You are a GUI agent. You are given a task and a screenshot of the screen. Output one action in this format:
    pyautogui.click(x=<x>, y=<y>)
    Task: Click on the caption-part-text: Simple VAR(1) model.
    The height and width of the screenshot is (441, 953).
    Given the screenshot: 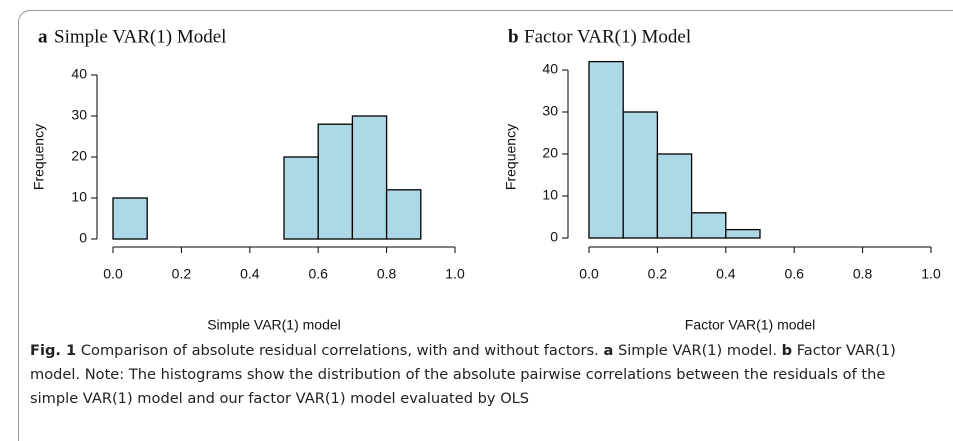 What is the action you would take?
    pyautogui.click(x=697, y=350)
    